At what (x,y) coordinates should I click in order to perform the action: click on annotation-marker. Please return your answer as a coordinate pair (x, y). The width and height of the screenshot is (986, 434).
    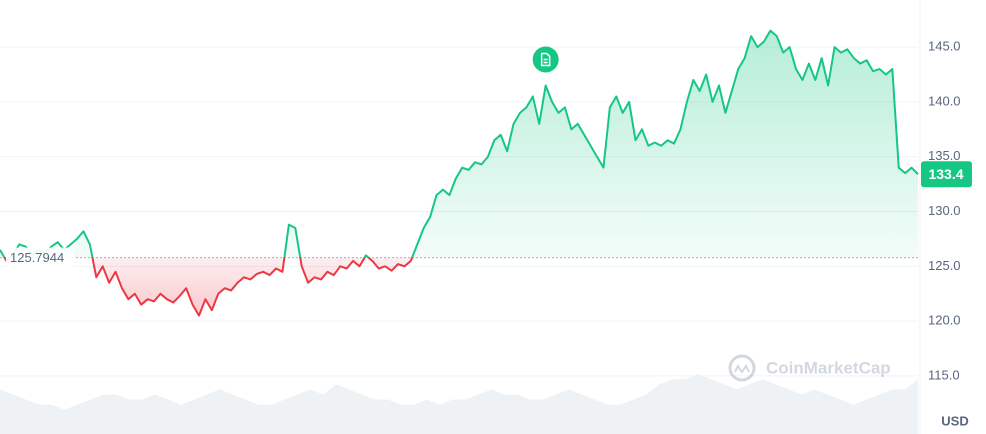
    Looking at the image, I should click on (545, 59).